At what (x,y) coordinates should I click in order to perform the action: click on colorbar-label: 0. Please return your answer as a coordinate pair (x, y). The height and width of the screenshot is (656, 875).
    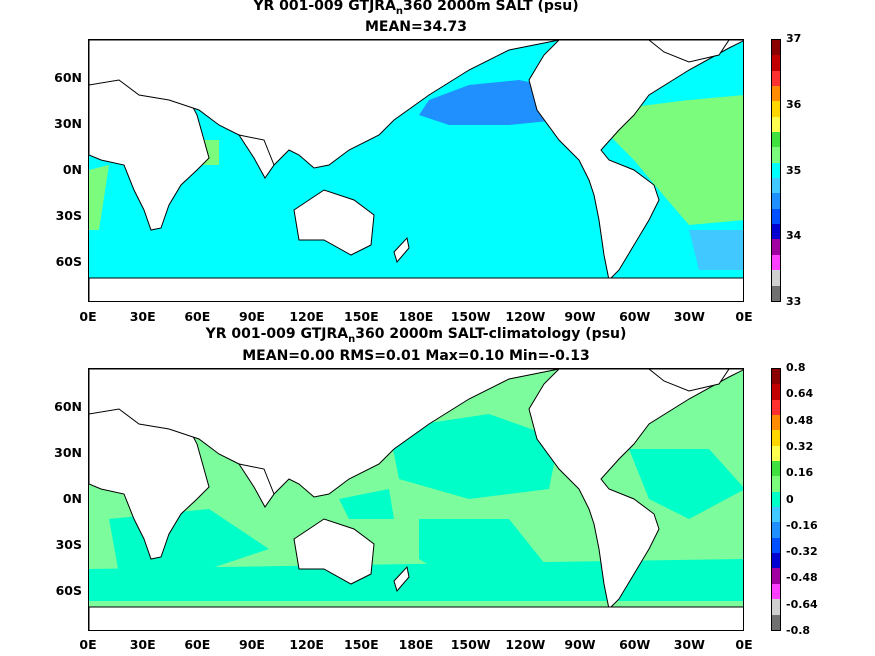
    Looking at the image, I should click on (790, 499).